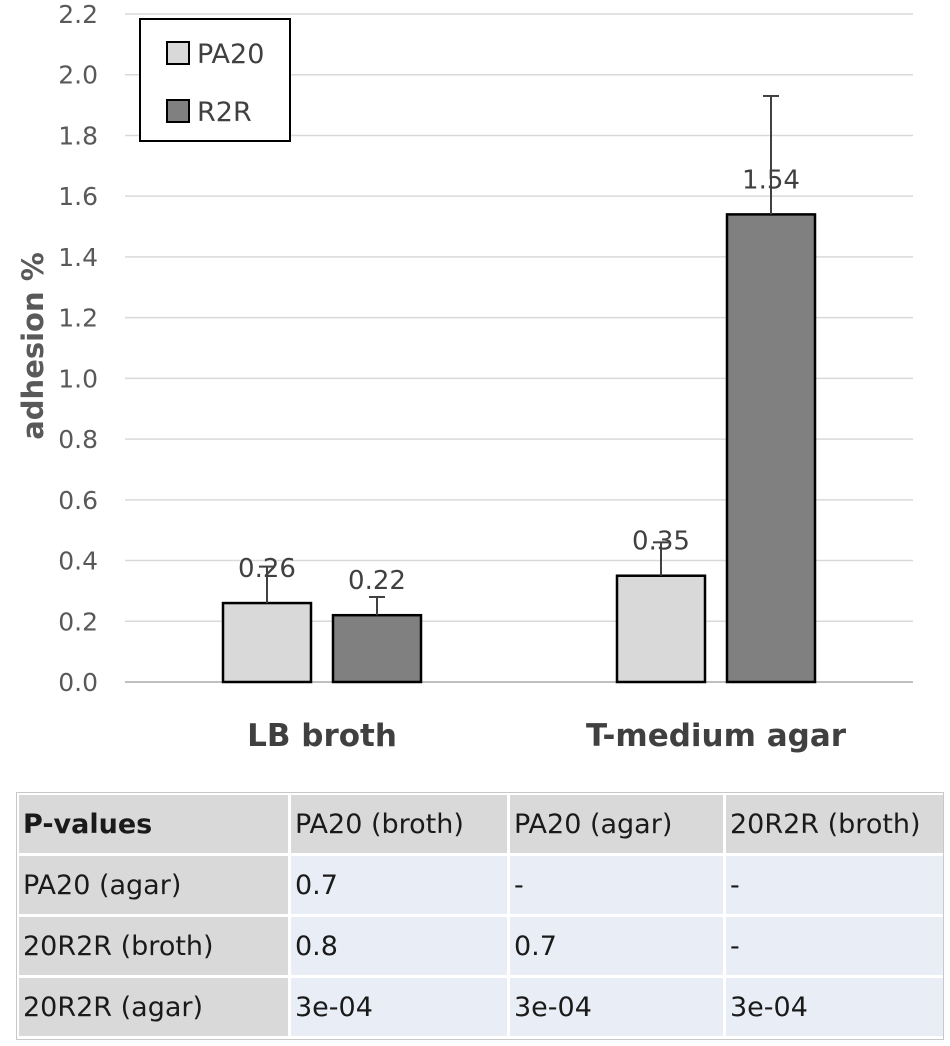  Describe the element at coordinates (78, 621) in the screenshot. I see `y-tick-label: 0.2` at that location.